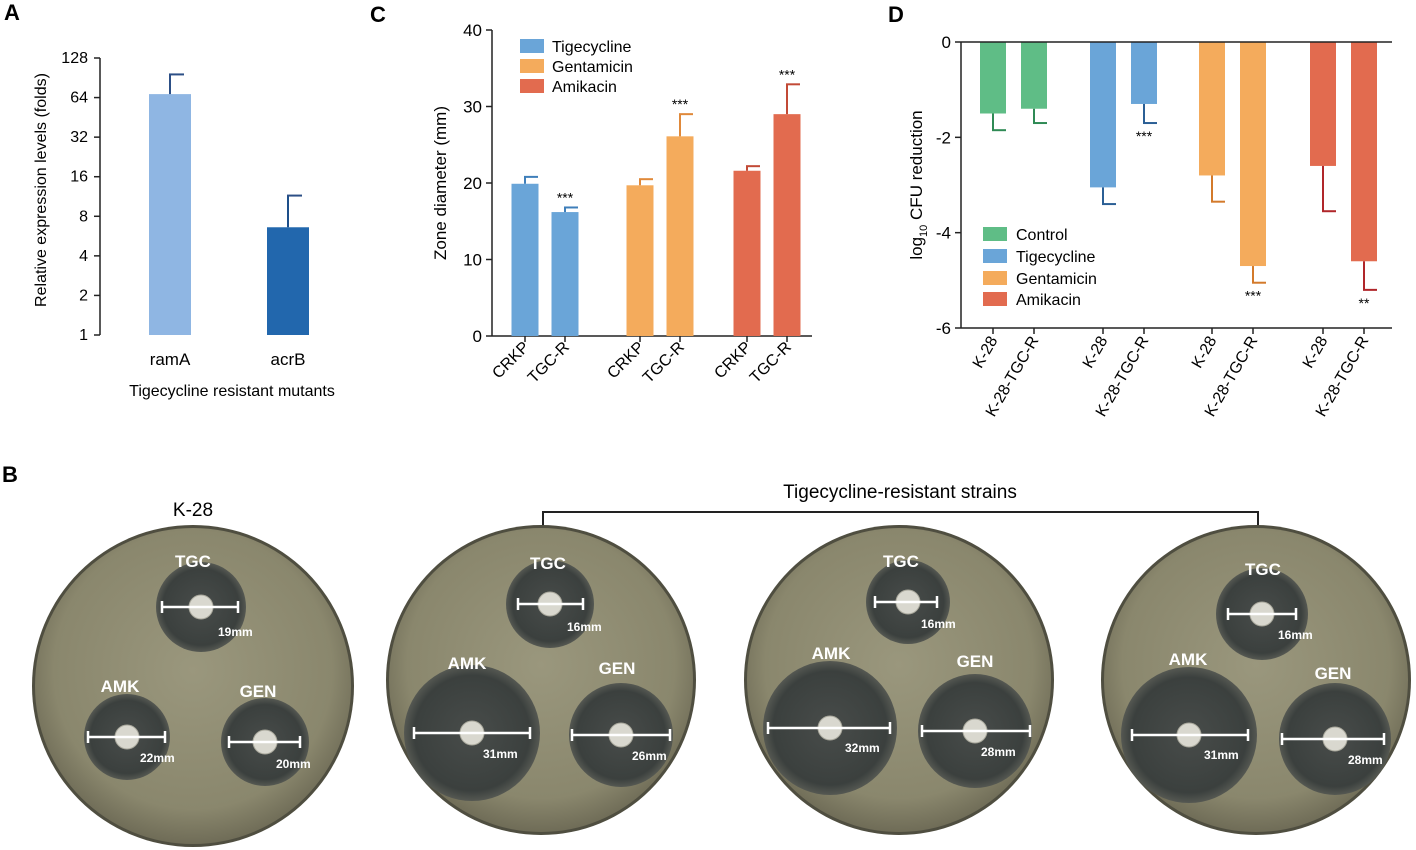 This screenshot has height=850, width=1416. What do you see at coordinates (193, 686) in the screenshot?
I see `petri-plate: TGC 19mm AMK 22mm GEN 20mm` at bounding box center [193, 686].